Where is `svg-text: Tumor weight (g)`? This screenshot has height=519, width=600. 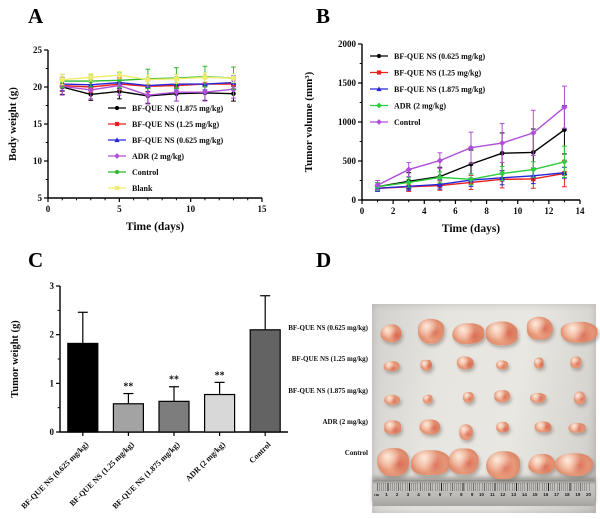
svg-text: Tumor weight (g) is located at coordinates (15, 359).